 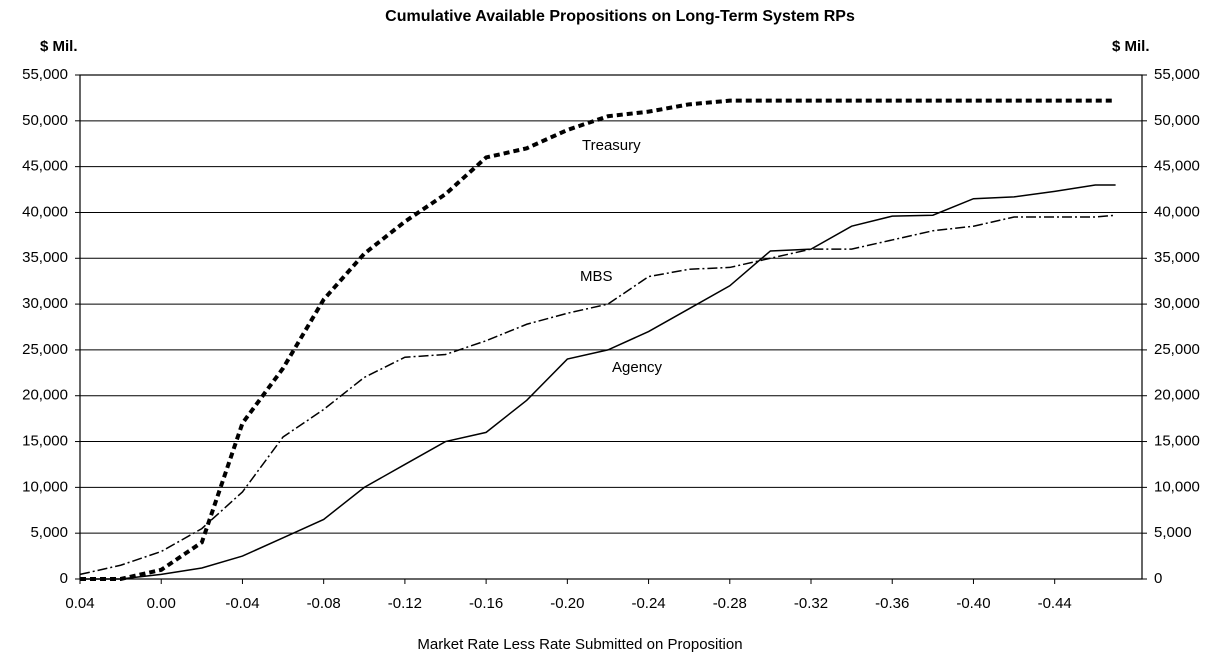 What do you see at coordinates (1177, 349) in the screenshot?
I see `y2-tick-label: 25,000` at bounding box center [1177, 349].